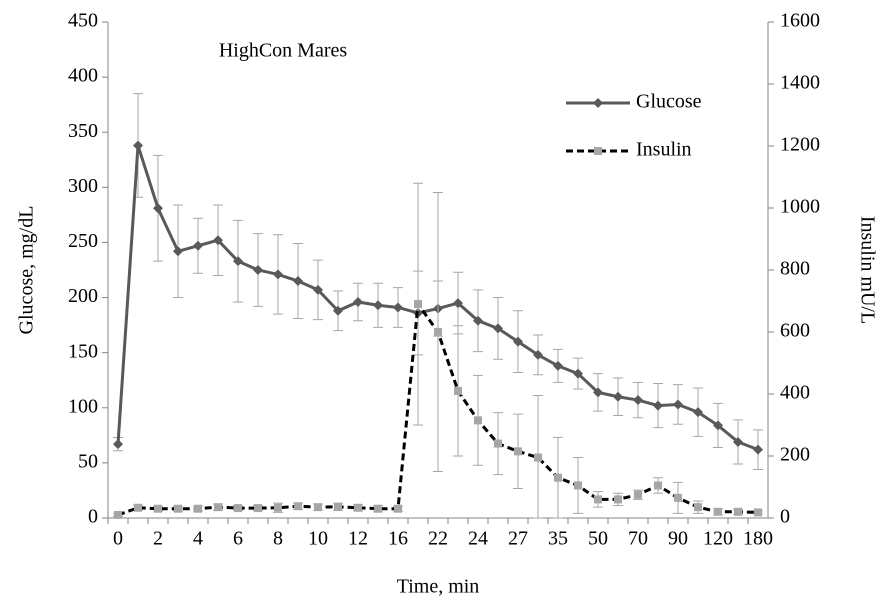 The height and width of the screenshot is (604, 882). What do you see at coordinates (678, 539) in the screenshot?
I see `x-tick-label: 90` at bounding box center [678, 539].